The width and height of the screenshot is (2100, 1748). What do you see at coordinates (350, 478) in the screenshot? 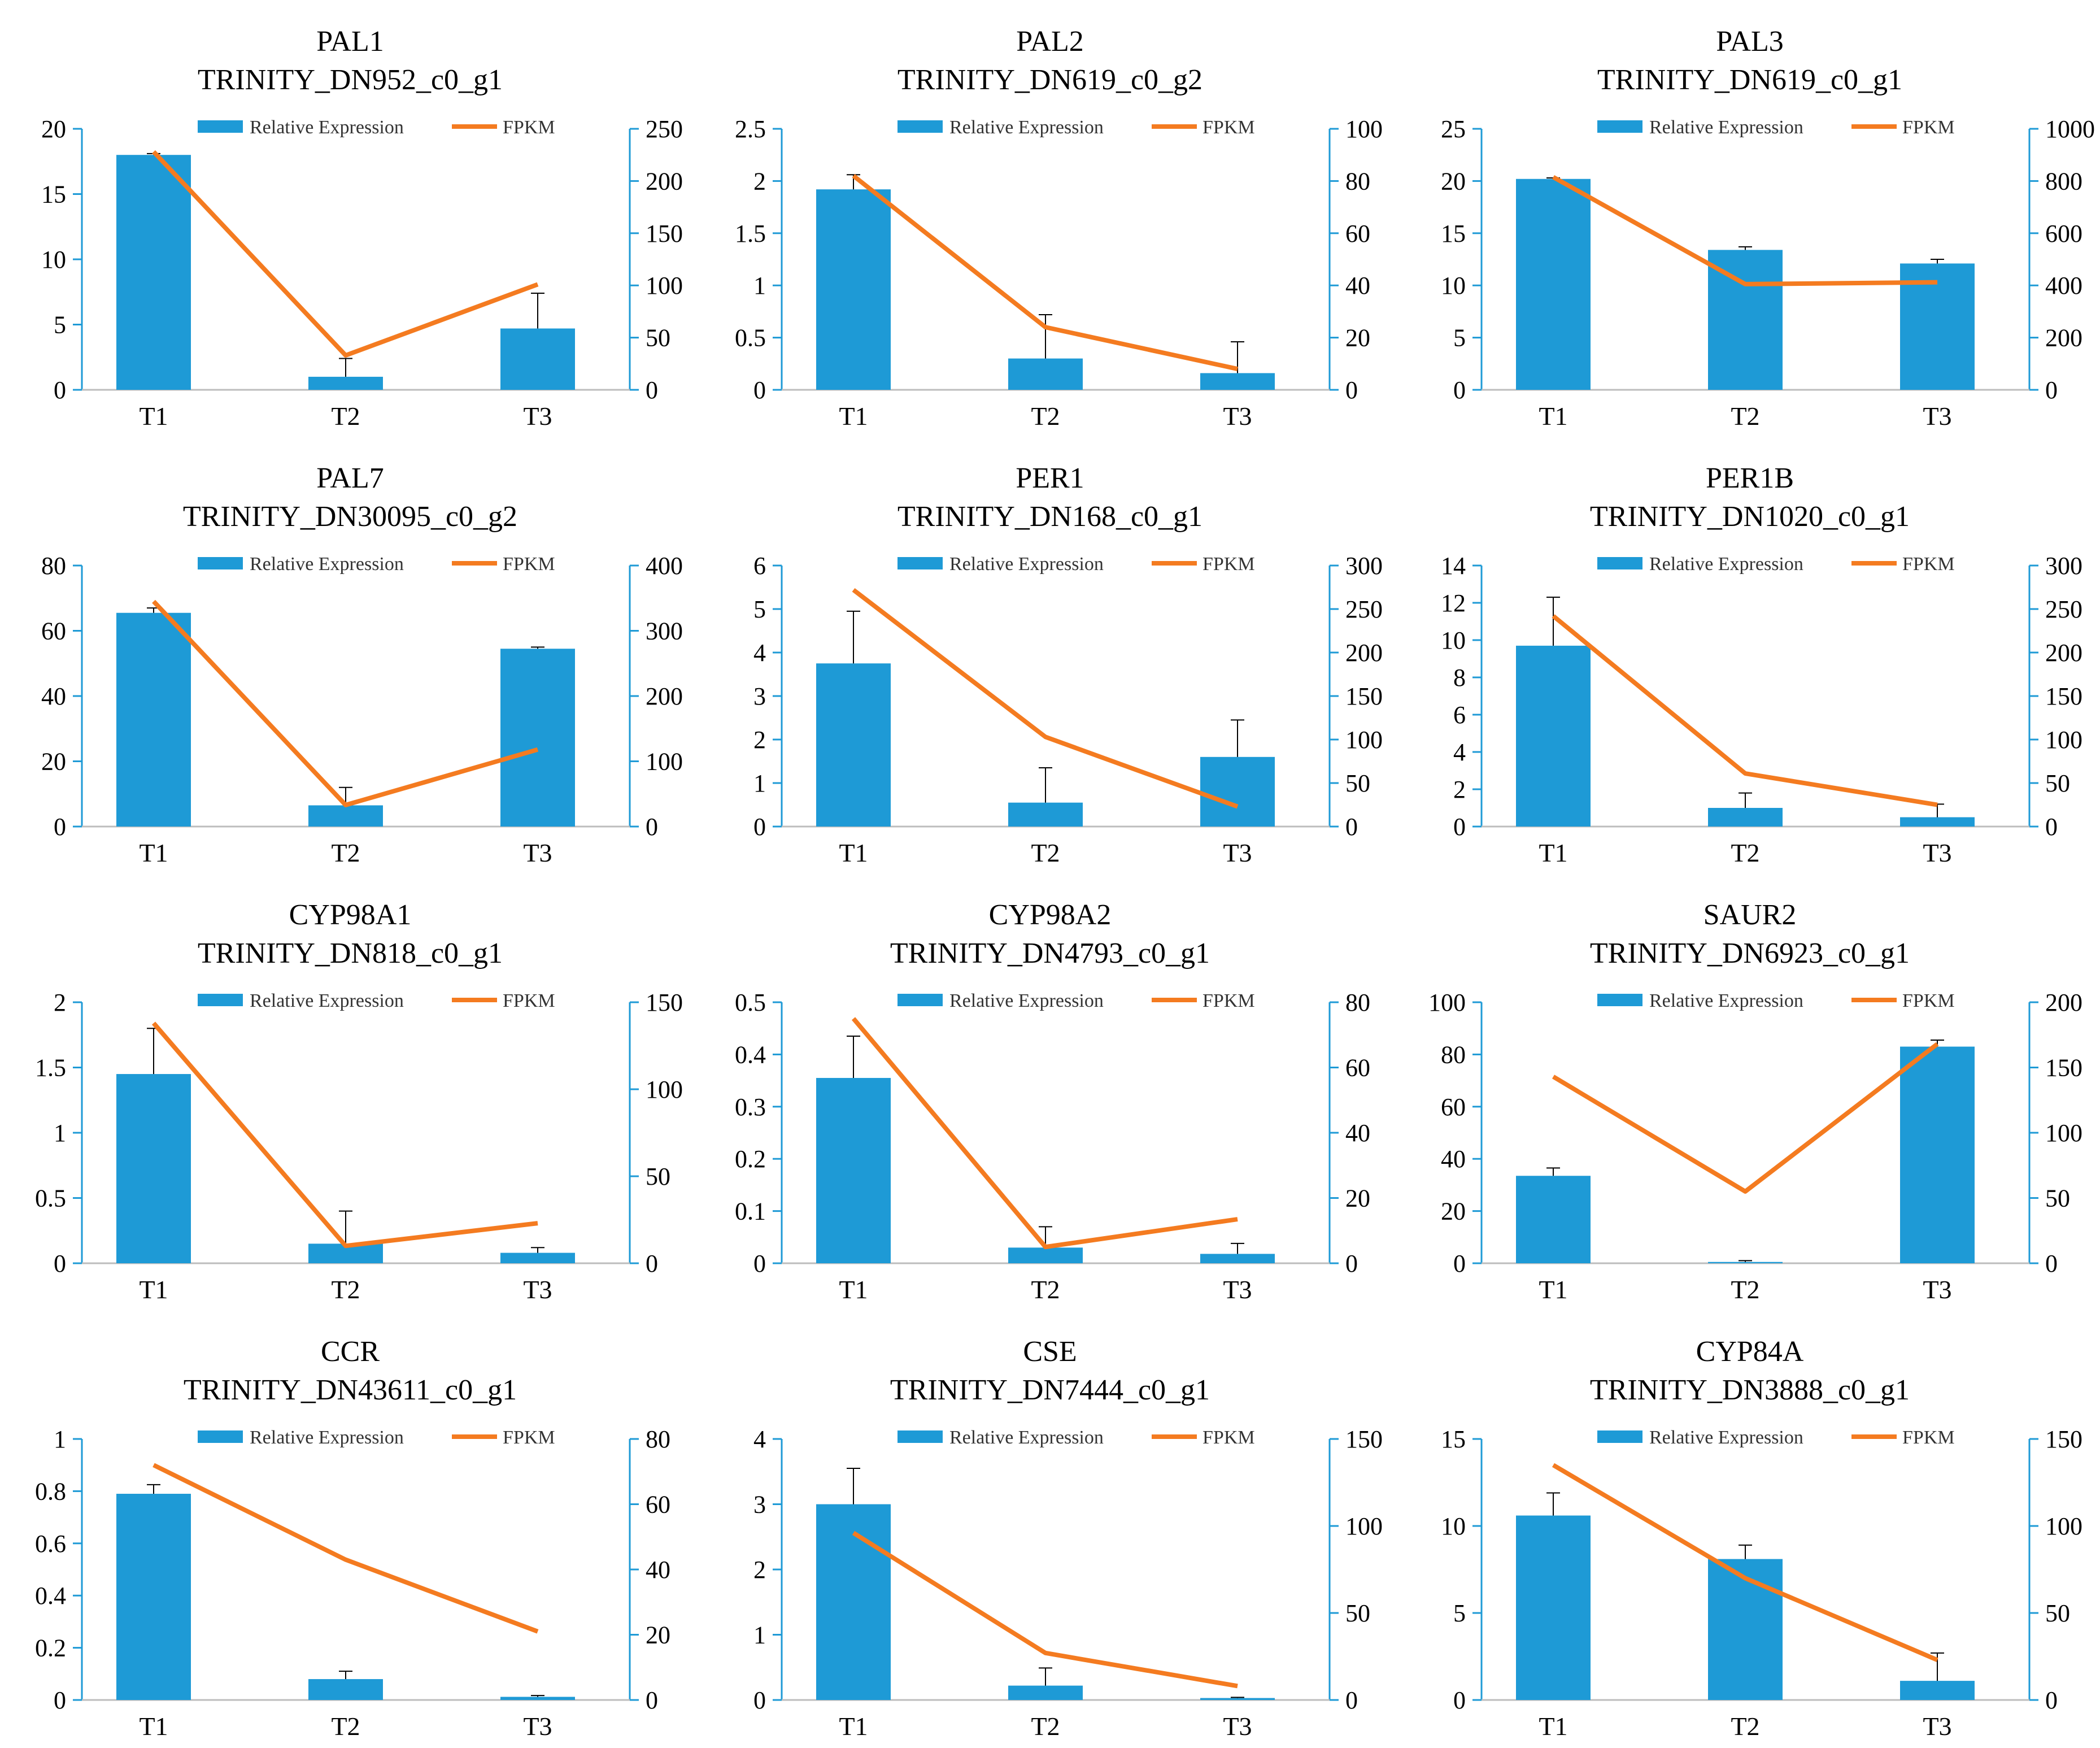
I see `chart-title-gene: PAL7` at bounding box center [350, 478].